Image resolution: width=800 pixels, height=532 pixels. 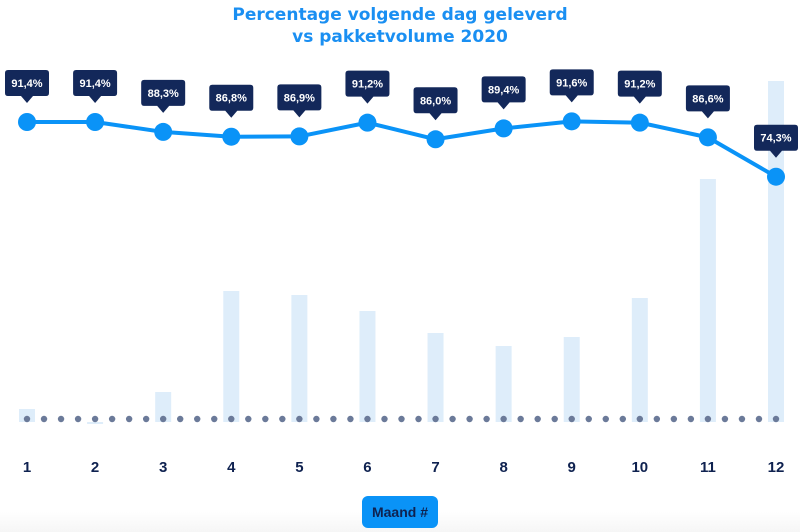 I want to click on x-tick-label-2: 2, so click(x=95, y=467).